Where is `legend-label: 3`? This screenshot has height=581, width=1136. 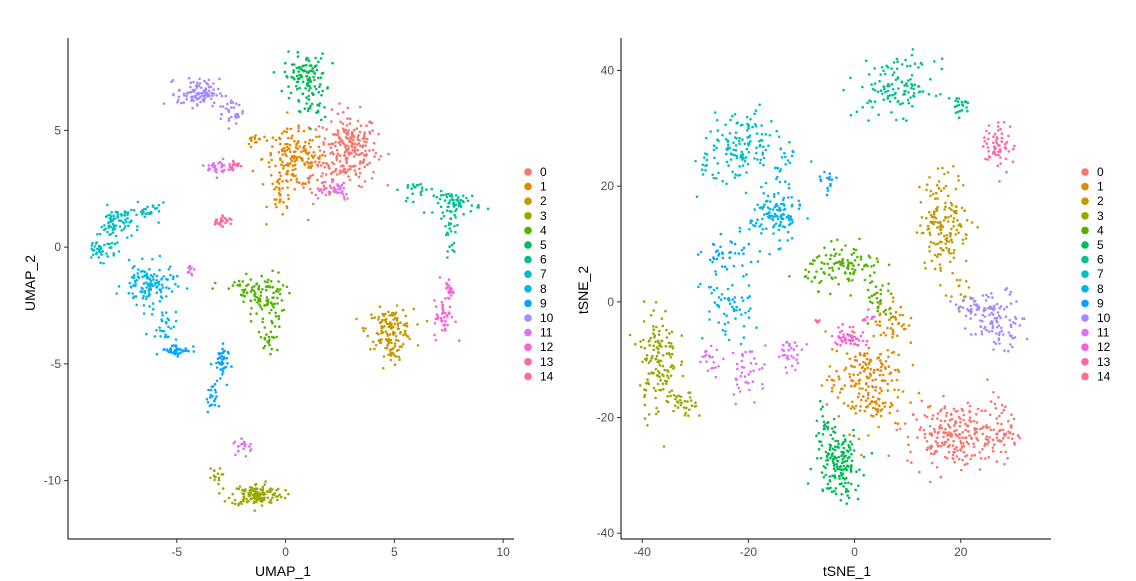
legend-label: 3 is located at coordinates (1100, 216).